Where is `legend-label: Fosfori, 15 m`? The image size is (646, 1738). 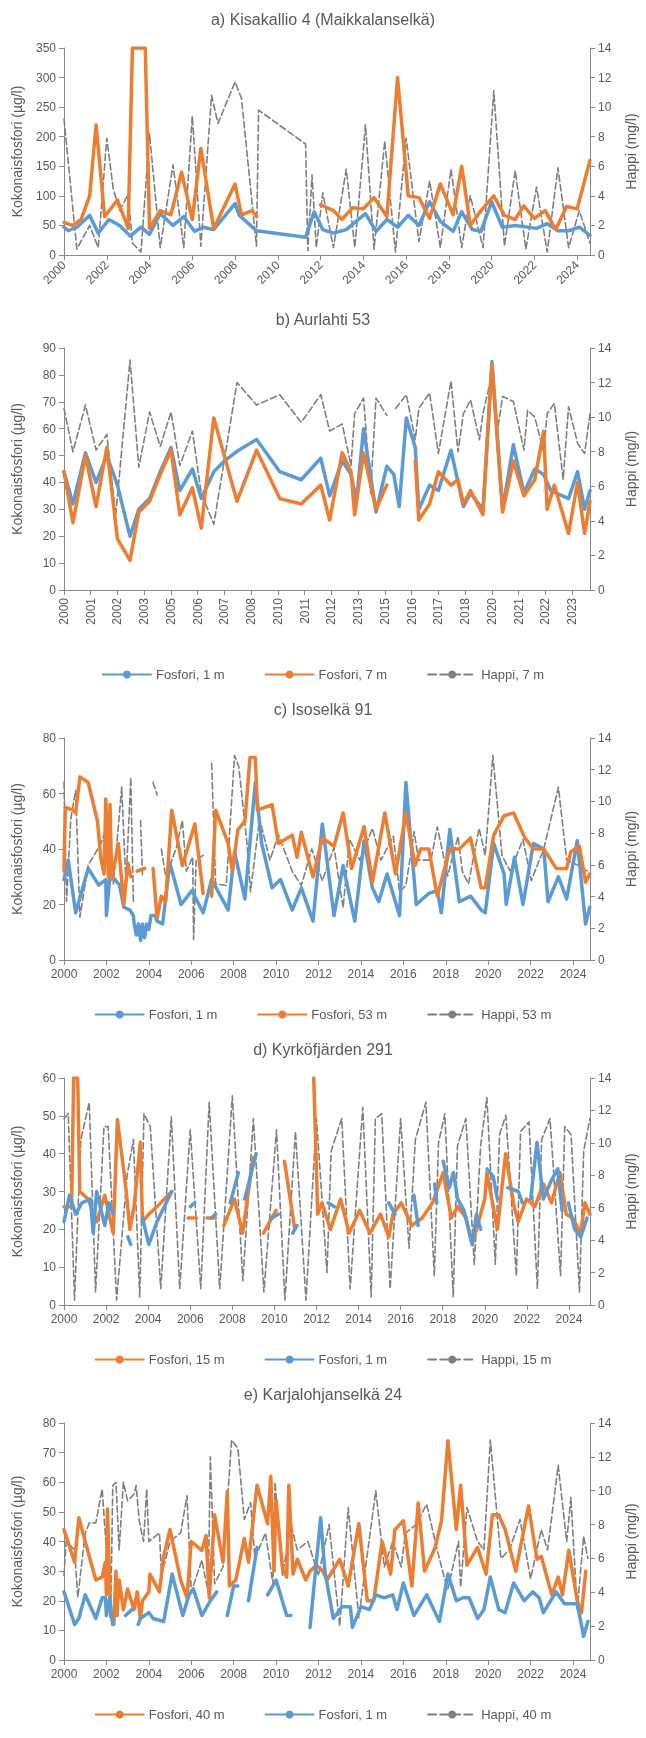
legend-label: Fosfori, 15 m is located at coordinates (186, 1359).